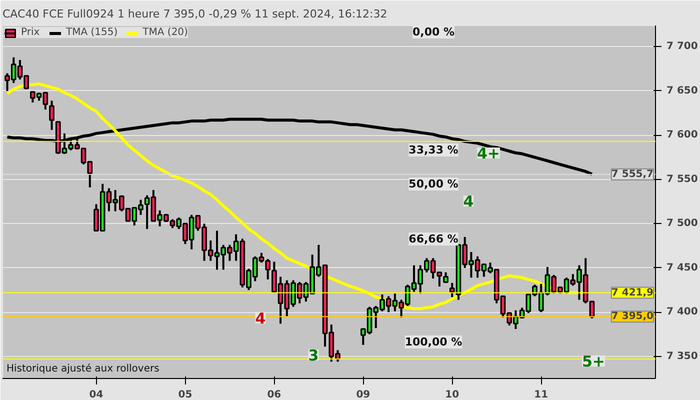  I want to click on annotation: Historique ajusté aux rollovers, so click(83, 369).